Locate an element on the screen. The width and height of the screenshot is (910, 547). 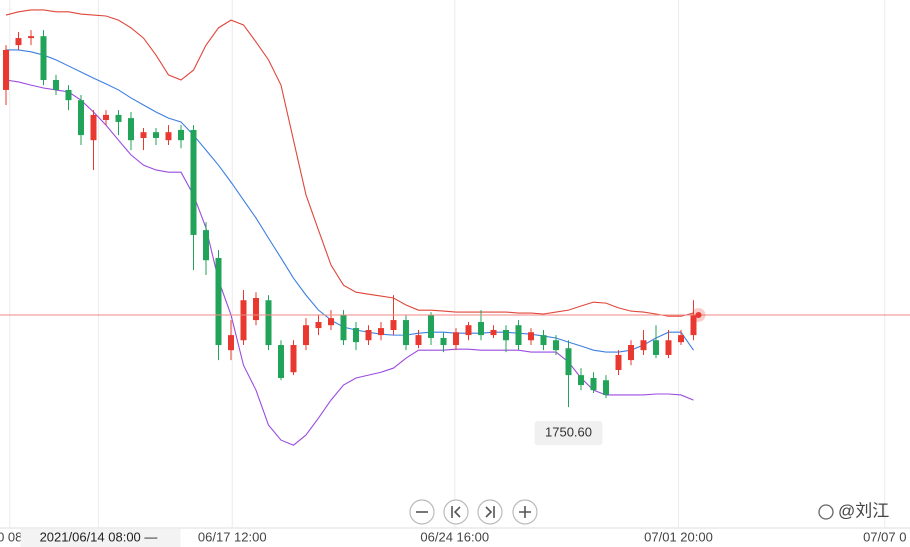
watermark: @刘江 is located at coordinates (853, 510).